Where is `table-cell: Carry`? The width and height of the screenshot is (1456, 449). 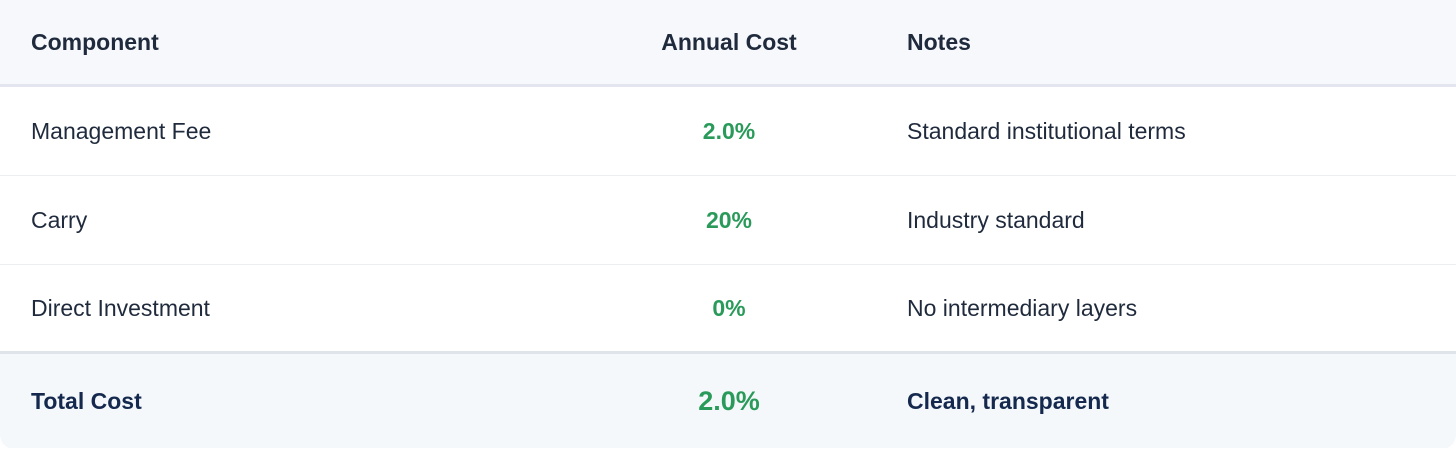 table-cell: Carry is located at coordinates (290, 220).